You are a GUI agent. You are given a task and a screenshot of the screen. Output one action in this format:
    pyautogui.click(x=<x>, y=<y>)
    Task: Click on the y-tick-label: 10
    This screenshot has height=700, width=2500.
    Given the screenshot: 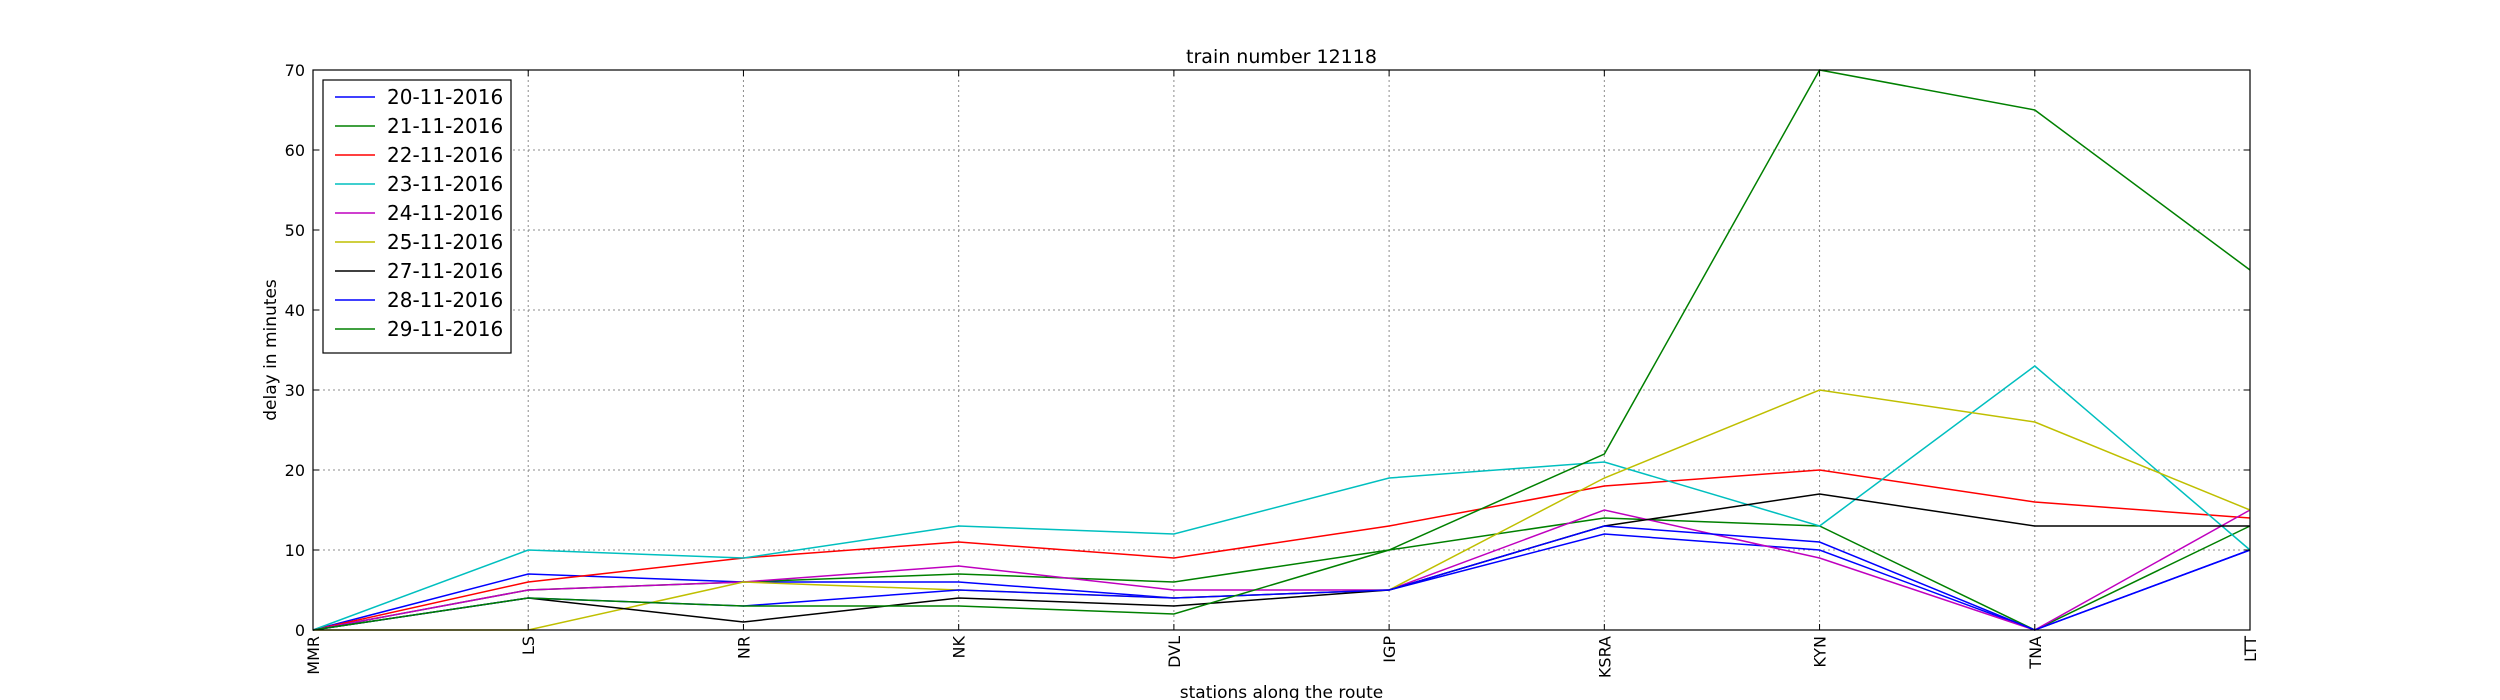 What is the action you would take?
    pyautogui.click(x=295, y=550)
    